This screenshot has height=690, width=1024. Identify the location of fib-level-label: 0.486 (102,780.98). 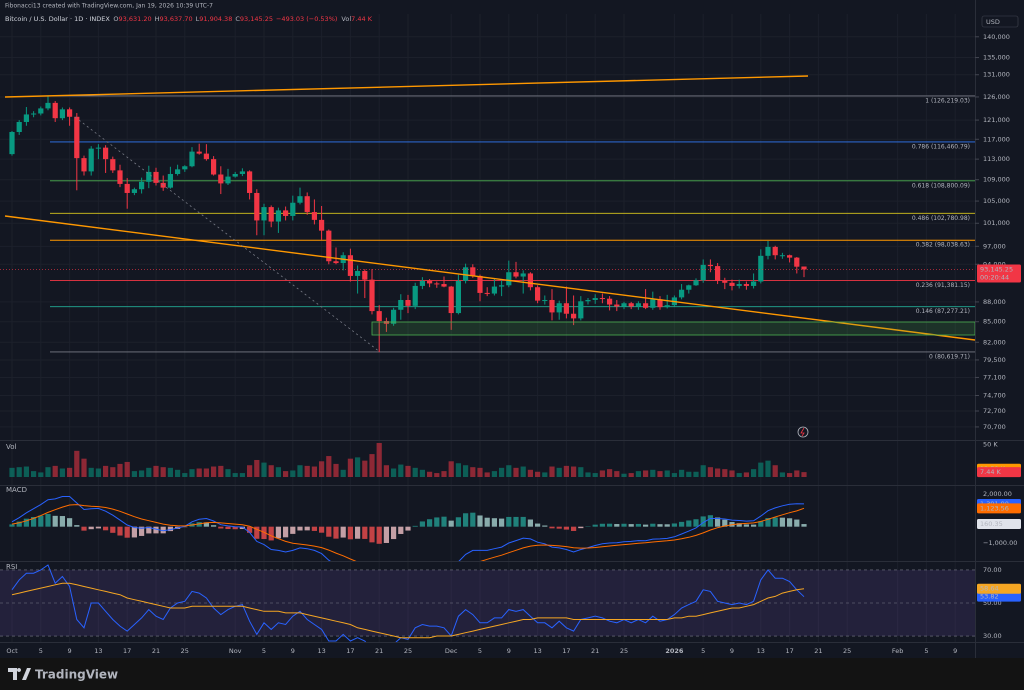
(941, 218).